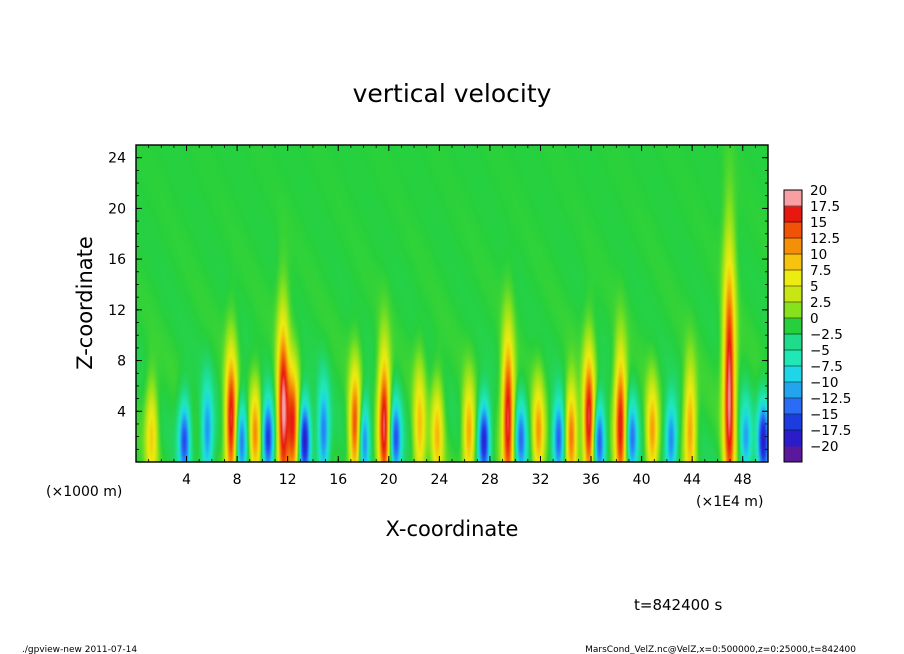 The width and height of the screenshot is (904, 654). What do you see at coordinates (237, 480) in the screenshot?
I see `x-tick-label: 8` at bounding box center [237, 480].